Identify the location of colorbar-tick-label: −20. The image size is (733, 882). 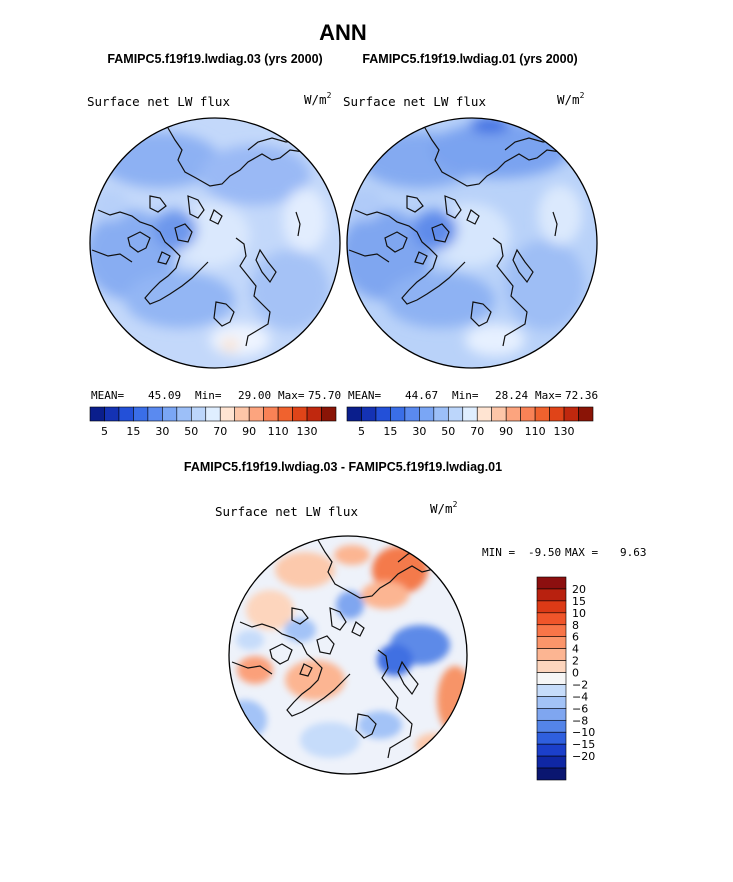
(583, 756).